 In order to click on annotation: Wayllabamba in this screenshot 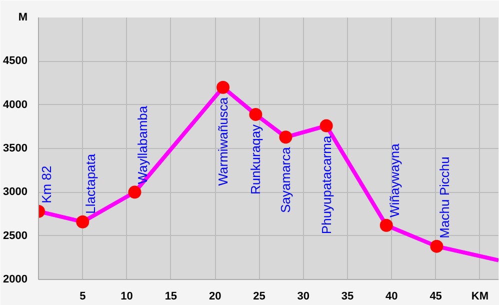, I will do `click(142, 144)`.